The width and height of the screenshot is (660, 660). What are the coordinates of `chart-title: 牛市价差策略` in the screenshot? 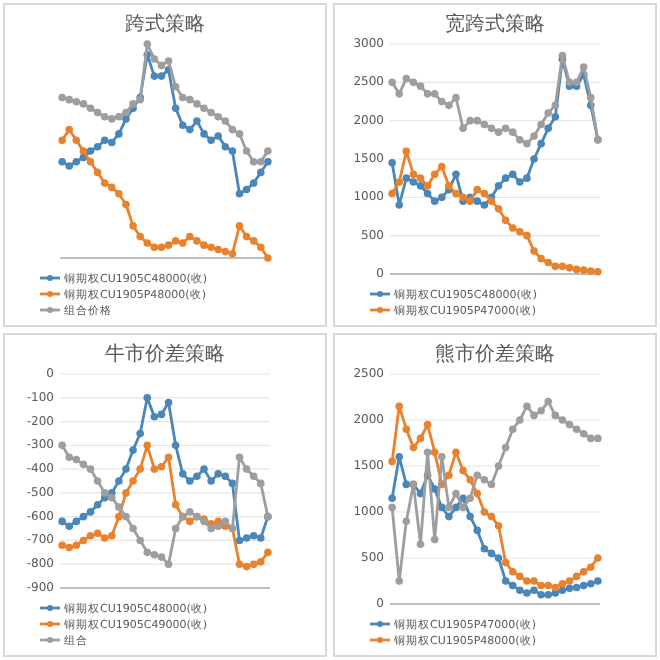 It's located at (165, 354).